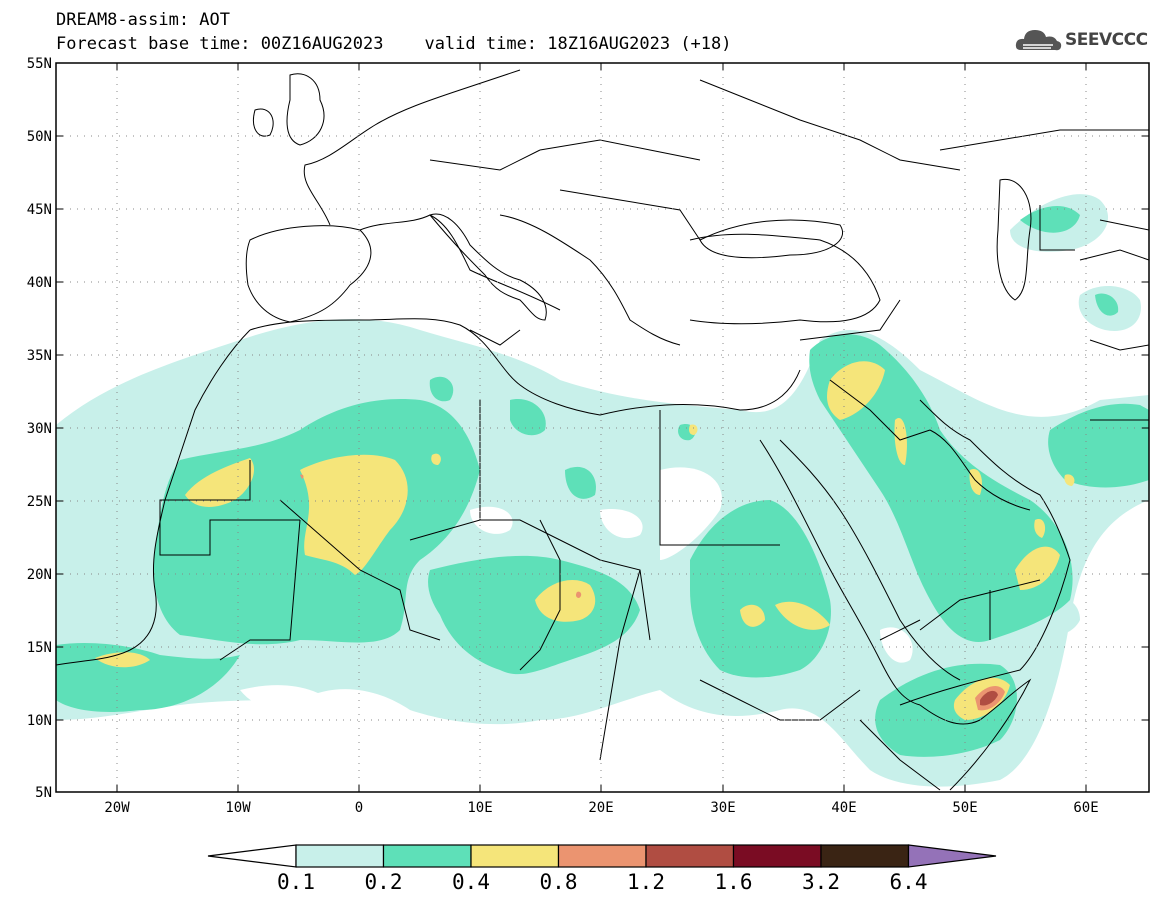  What do you see at coordinates (238, 808) in the screenshot?
I see `lon-label: 10W` at bounding box center [238, 808].